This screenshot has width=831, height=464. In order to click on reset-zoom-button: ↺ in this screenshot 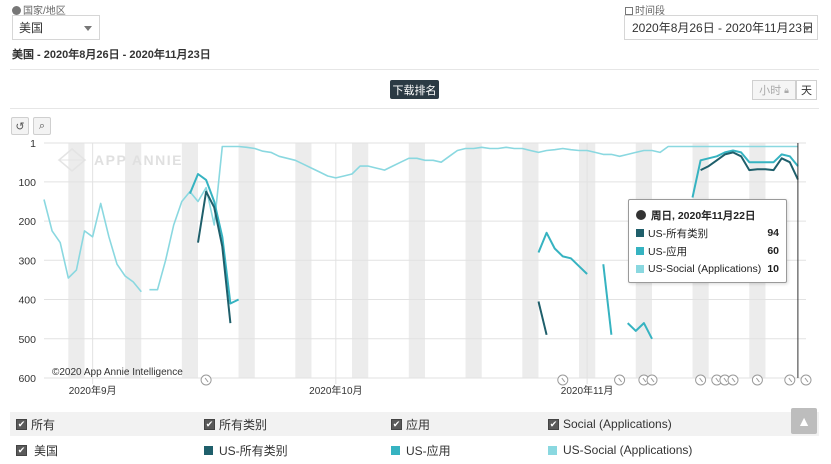, I will do `click(20, 126)`.